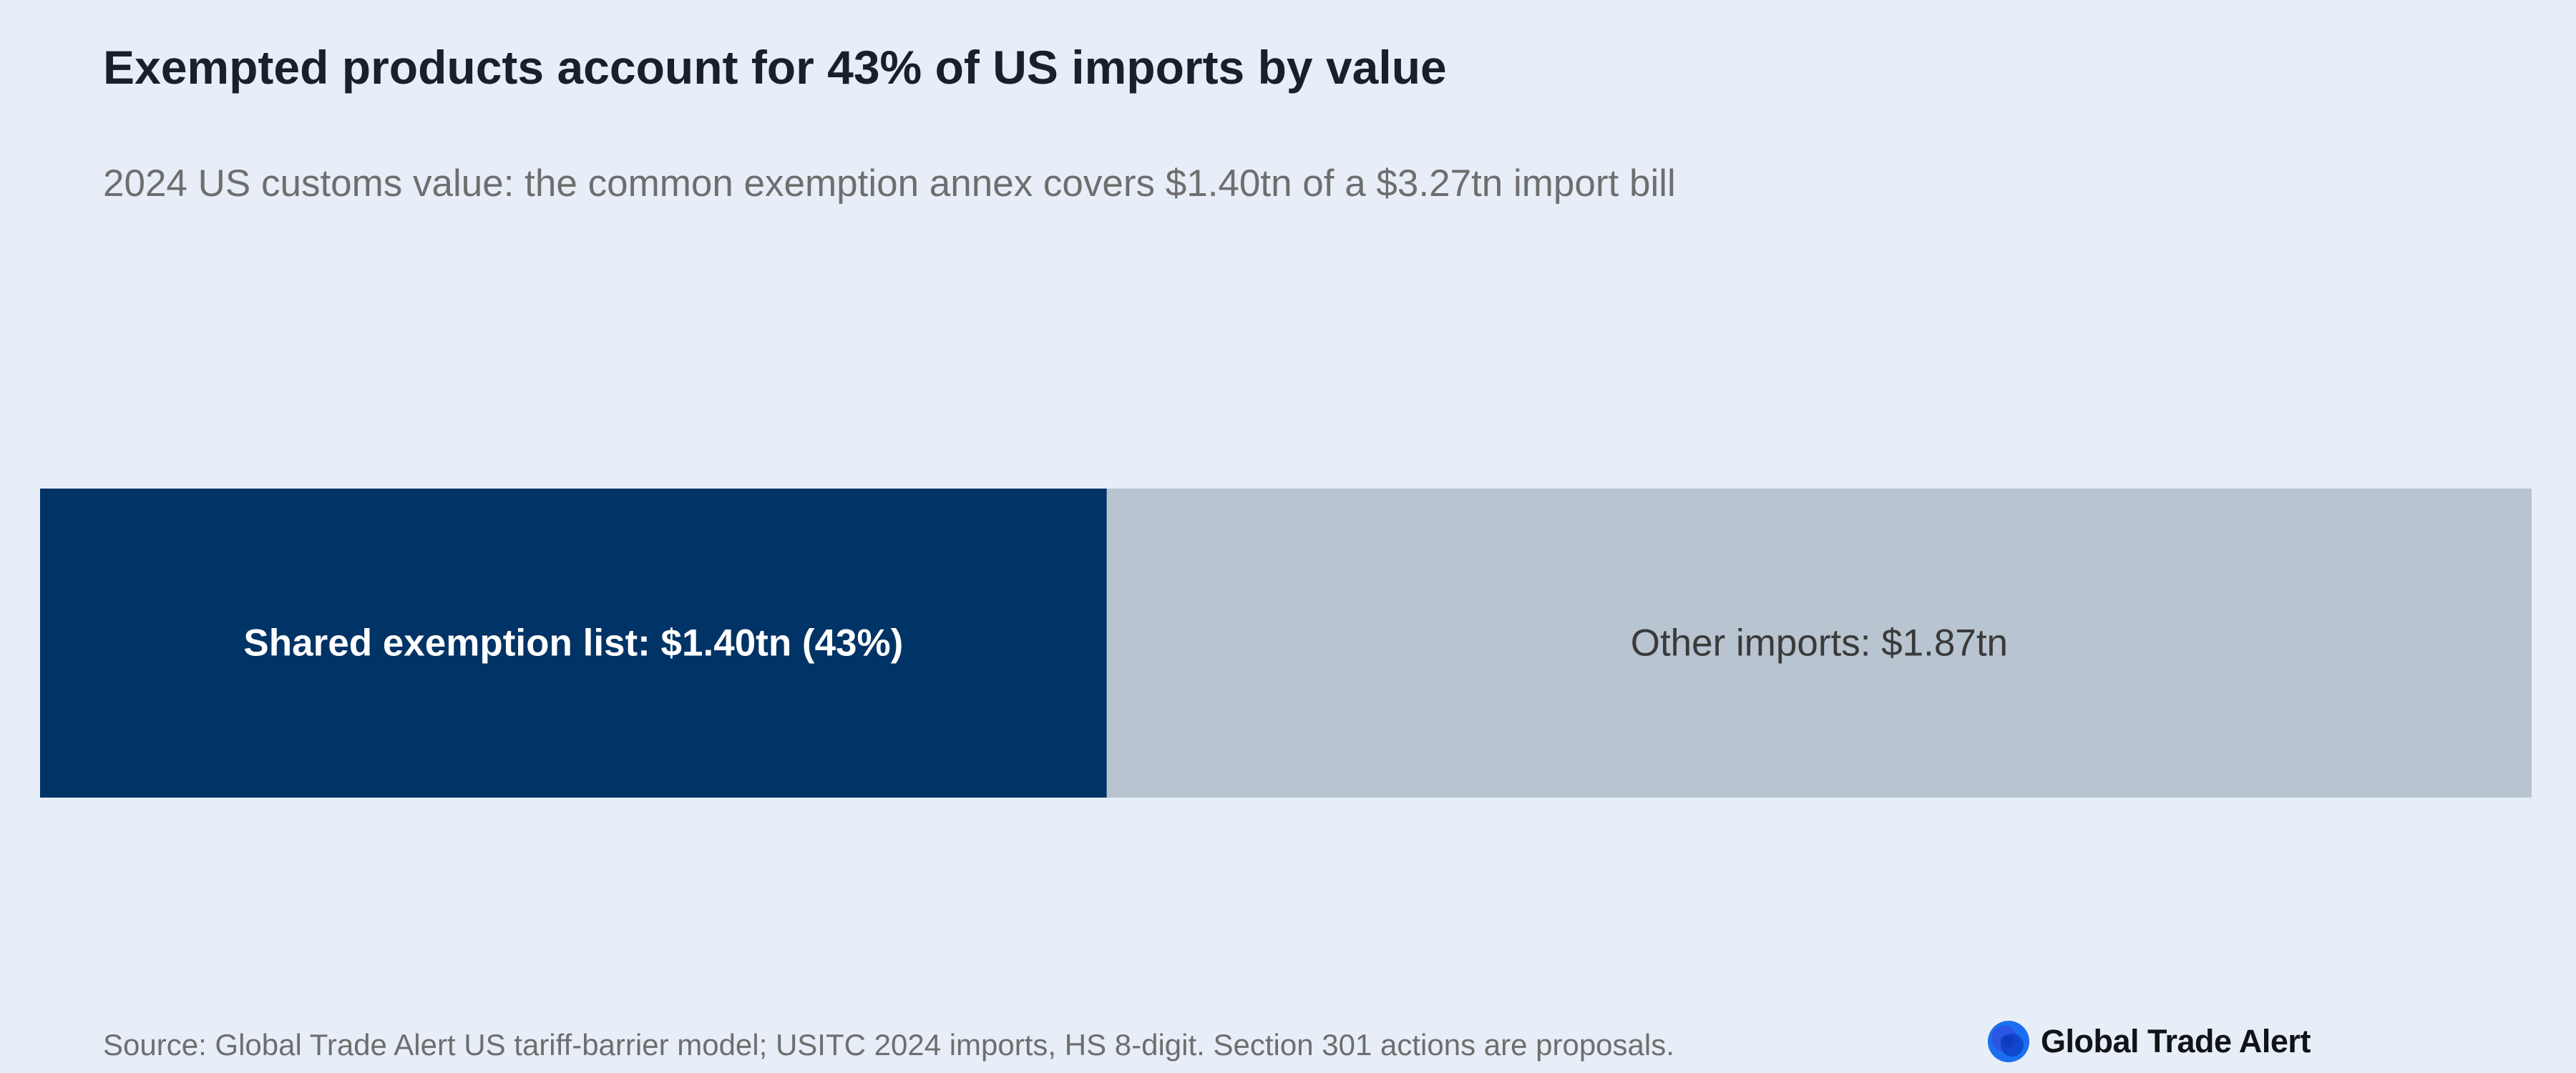 This screenshot has height=1073, width=2576. I want to click on bar-segment-label-2: Other imports: $1.87tn, so click(1819, 643).